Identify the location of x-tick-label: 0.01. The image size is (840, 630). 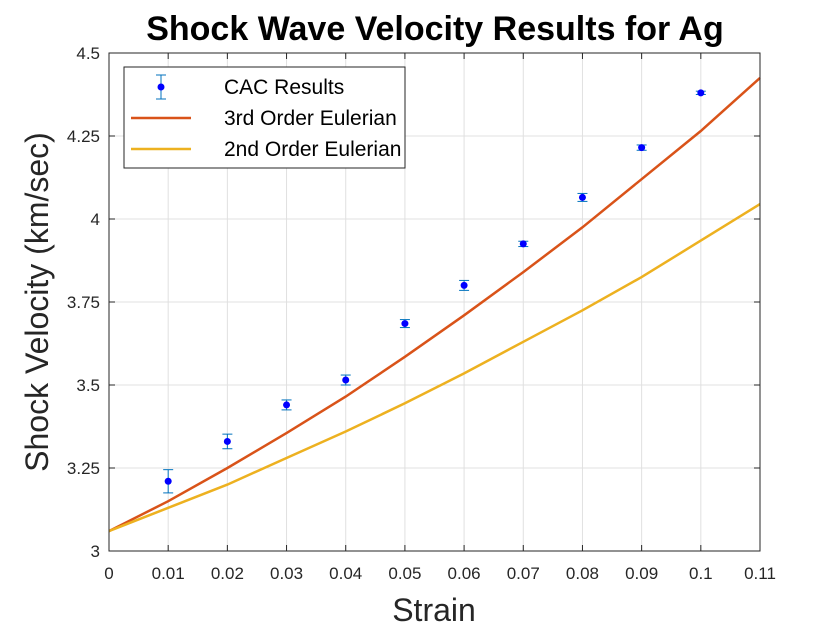
(168, 573).